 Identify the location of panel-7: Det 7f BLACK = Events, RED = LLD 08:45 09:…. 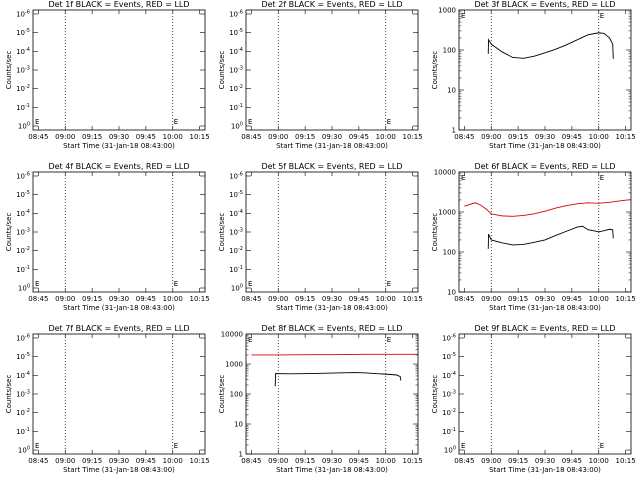
(107, 399).